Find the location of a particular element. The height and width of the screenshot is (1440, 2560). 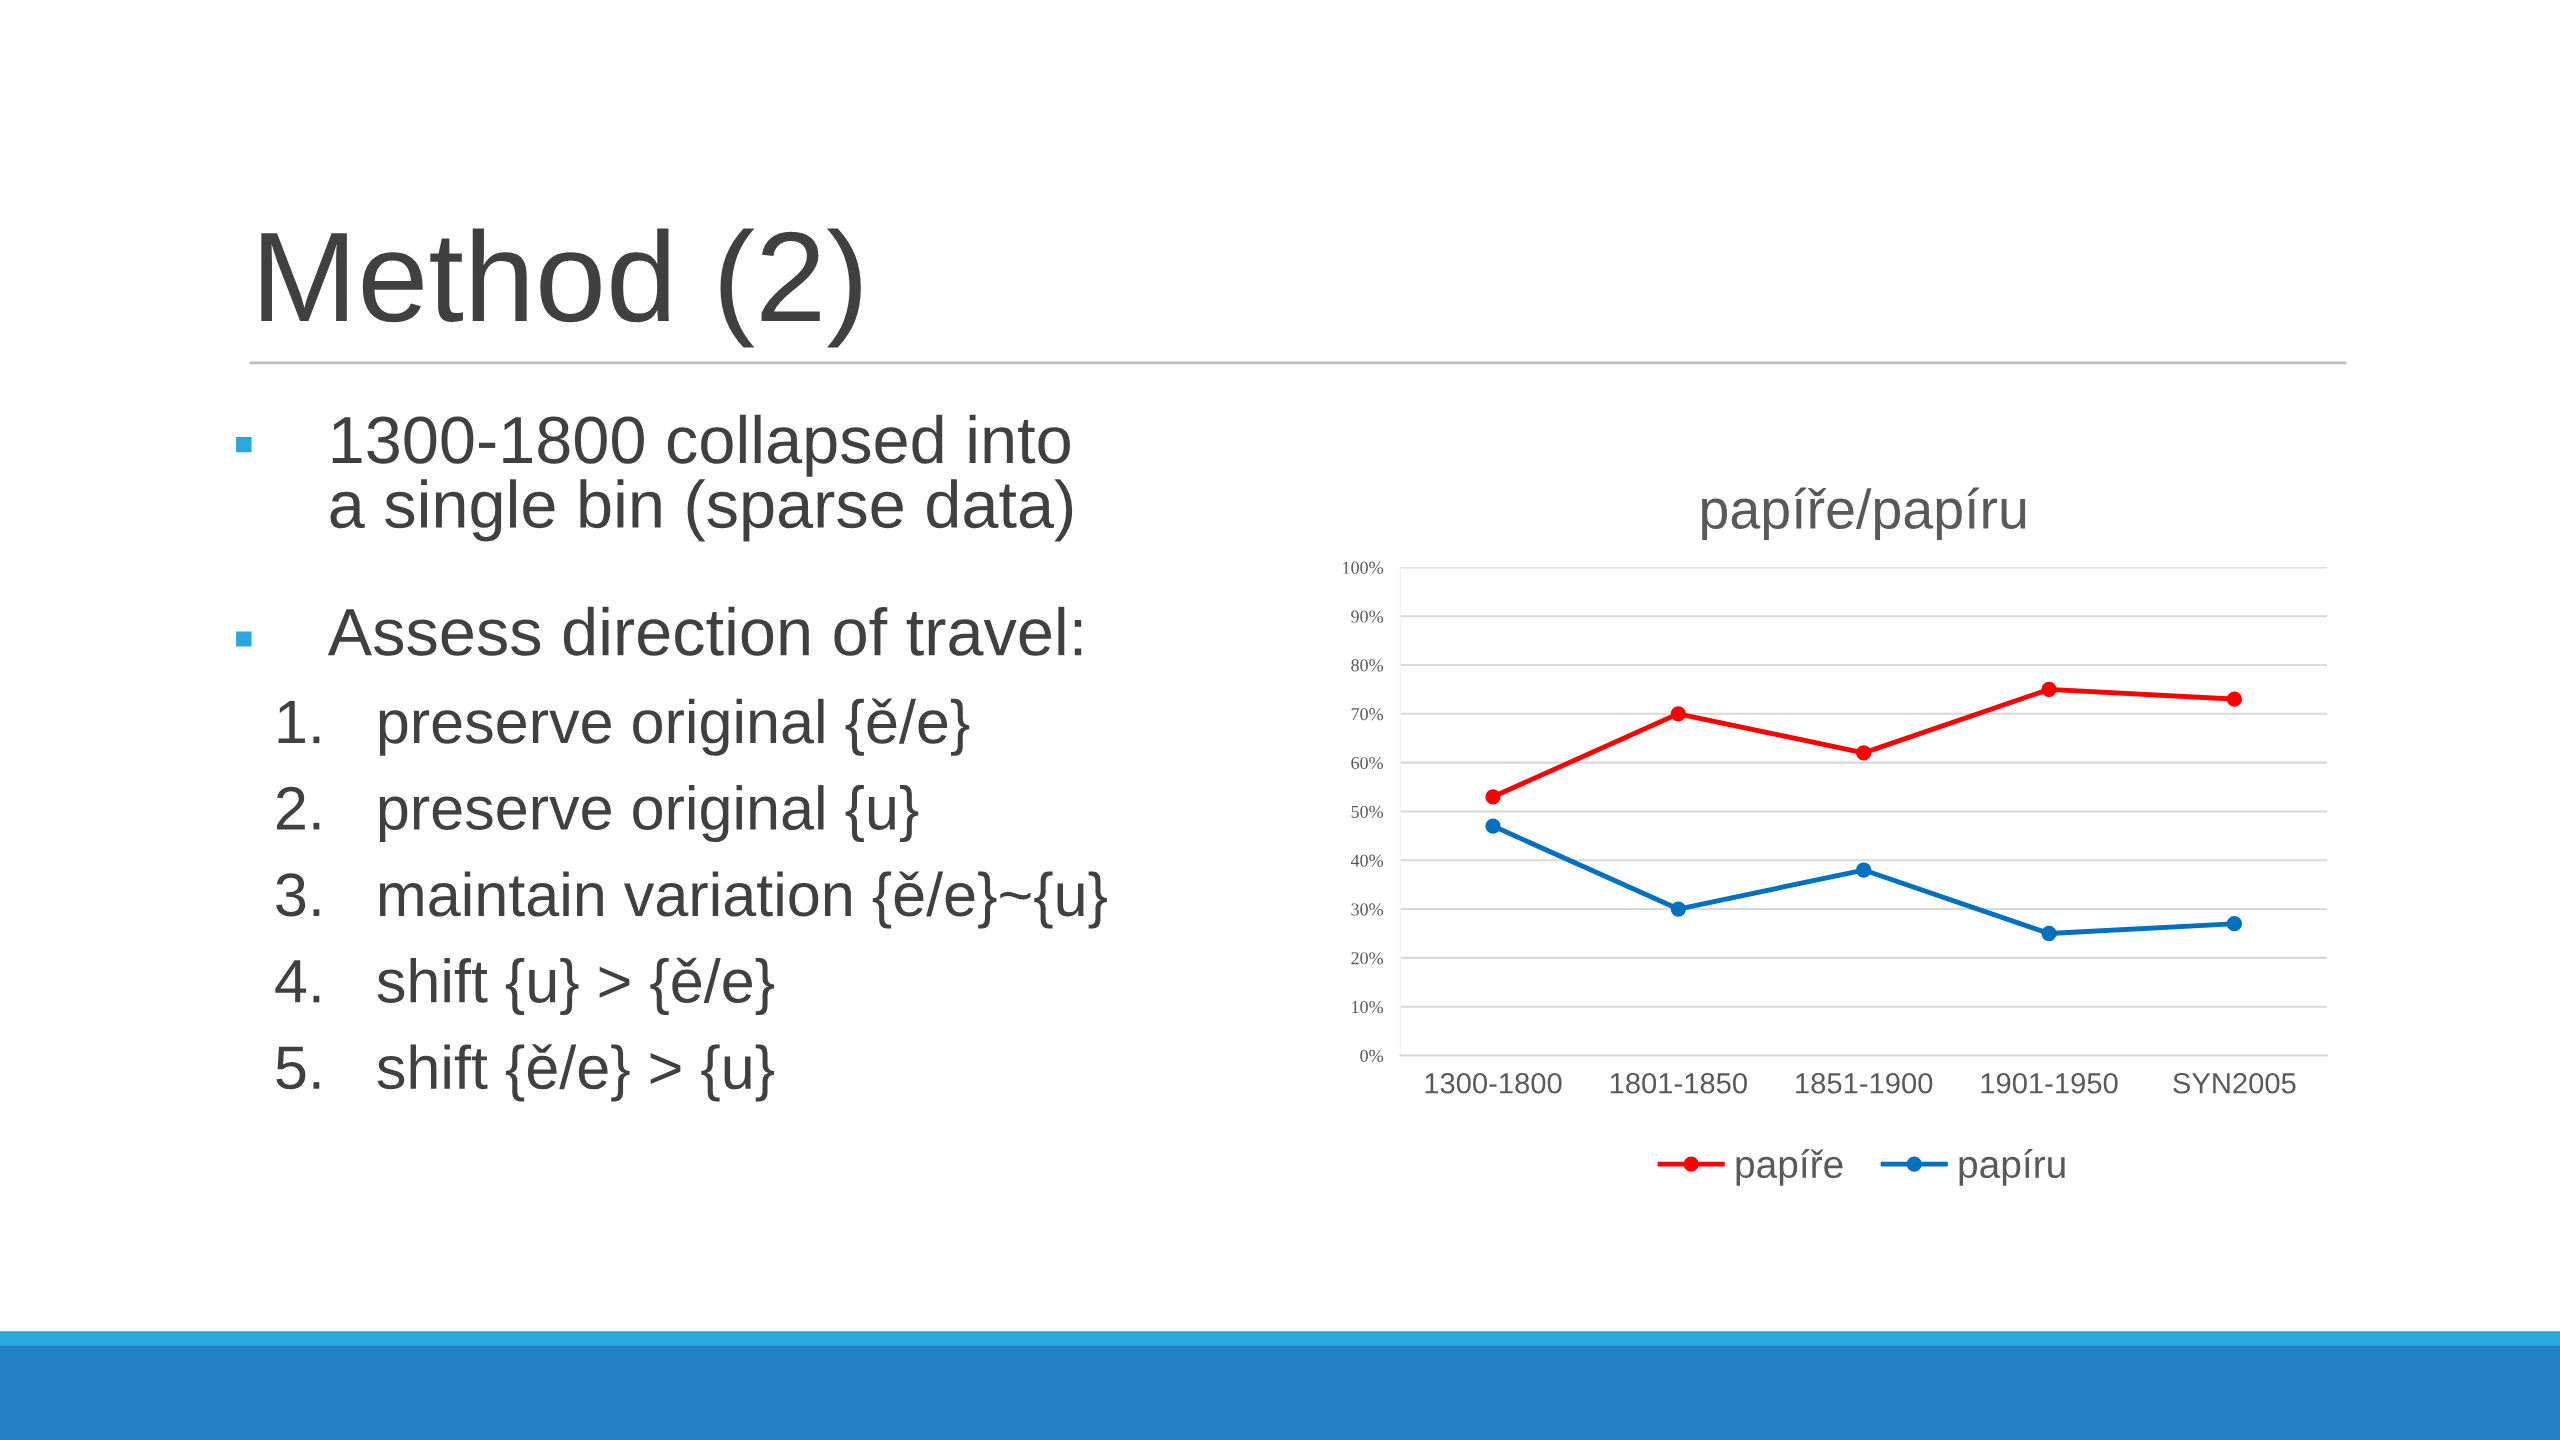

text: 1300-1800 collapsed into a single bin (sparse data) is located at coordinates (701, 478).